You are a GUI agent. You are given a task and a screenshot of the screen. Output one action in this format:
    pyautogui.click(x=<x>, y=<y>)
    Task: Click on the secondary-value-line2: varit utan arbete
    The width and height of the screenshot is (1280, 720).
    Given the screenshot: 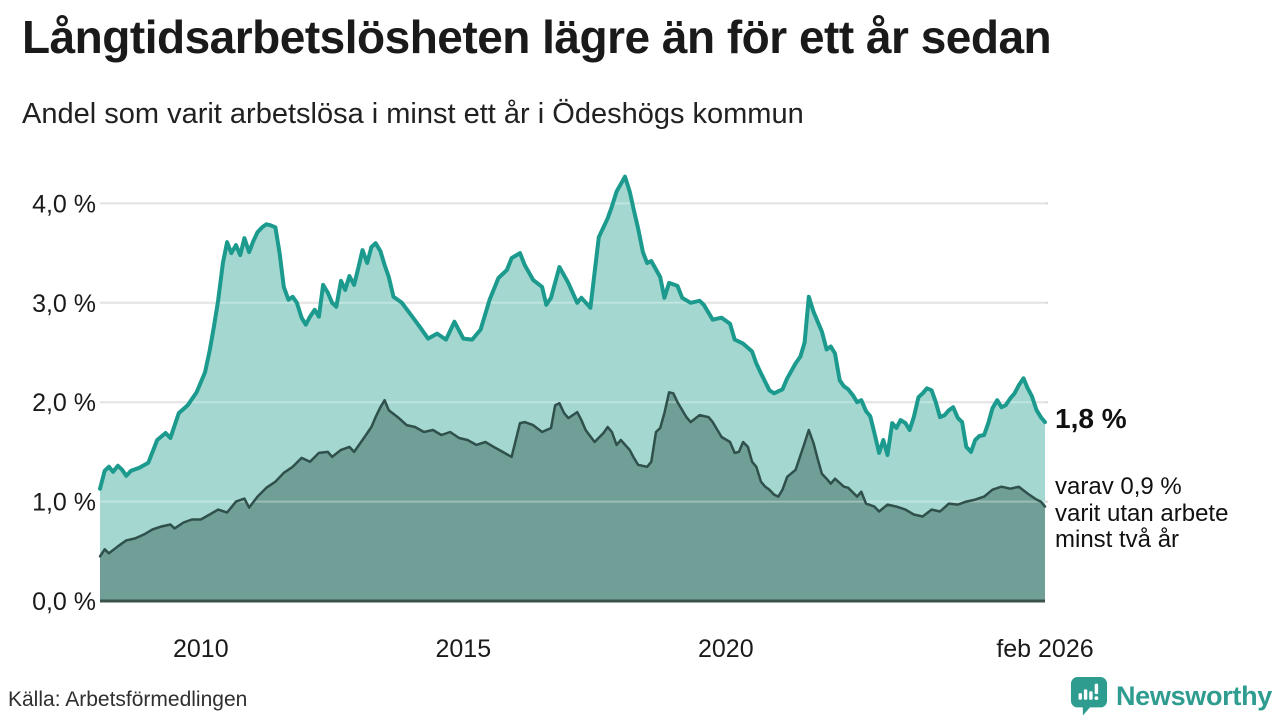 What is the action you would take?
    pyautogui.click(x=1142, y=513)
    